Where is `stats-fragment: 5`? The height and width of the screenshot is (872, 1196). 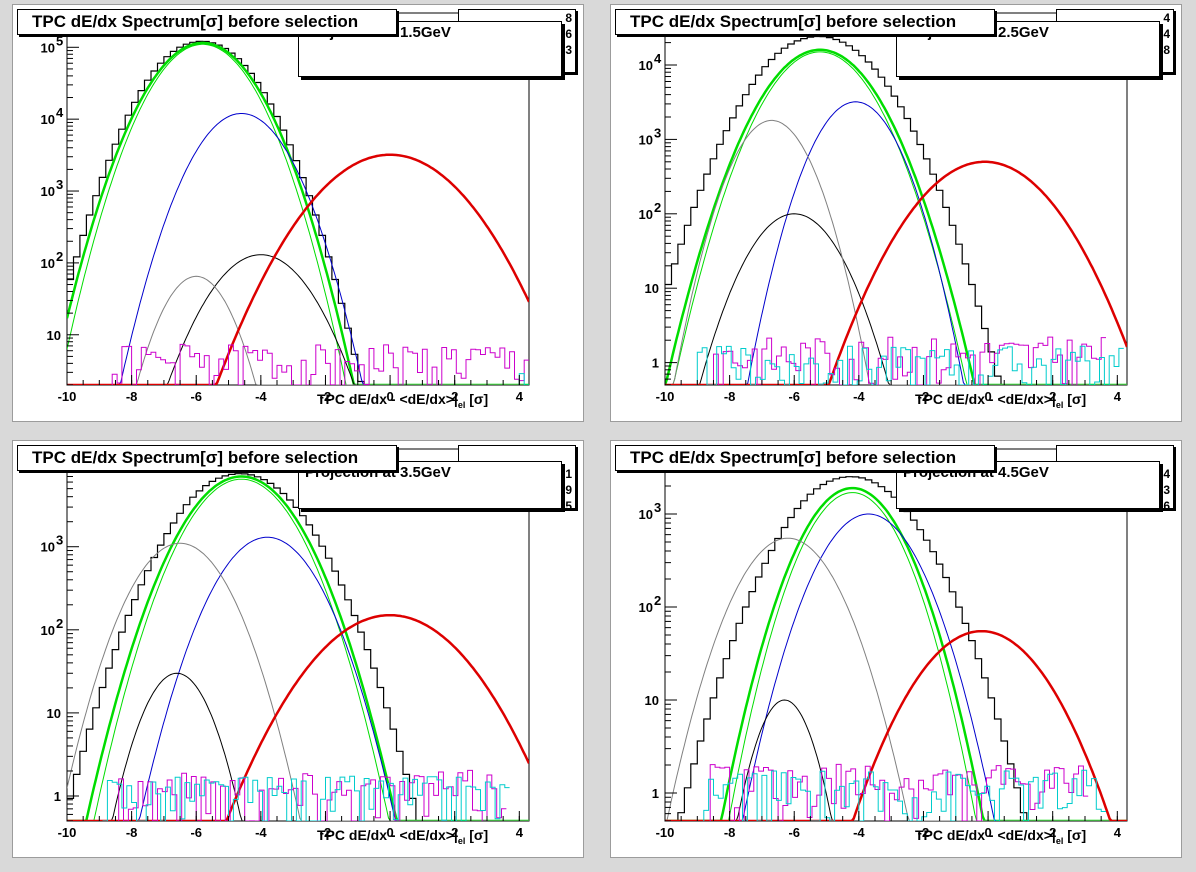
stats-fragment: 5 is located at coordinates (568, 506).